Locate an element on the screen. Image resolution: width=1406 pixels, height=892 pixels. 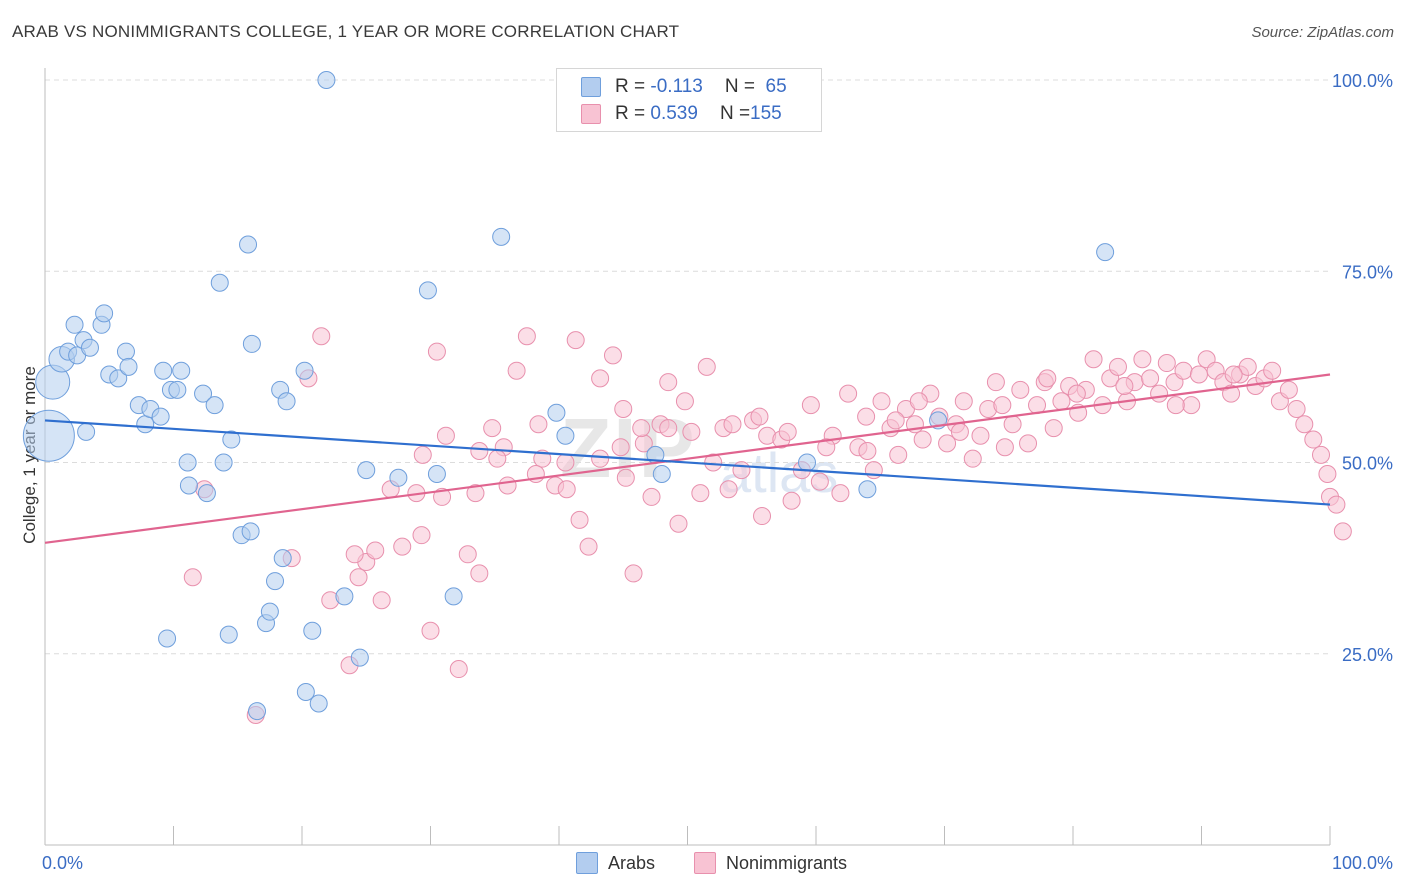
r-value: -0.113 is located at coordinates (676, 86).